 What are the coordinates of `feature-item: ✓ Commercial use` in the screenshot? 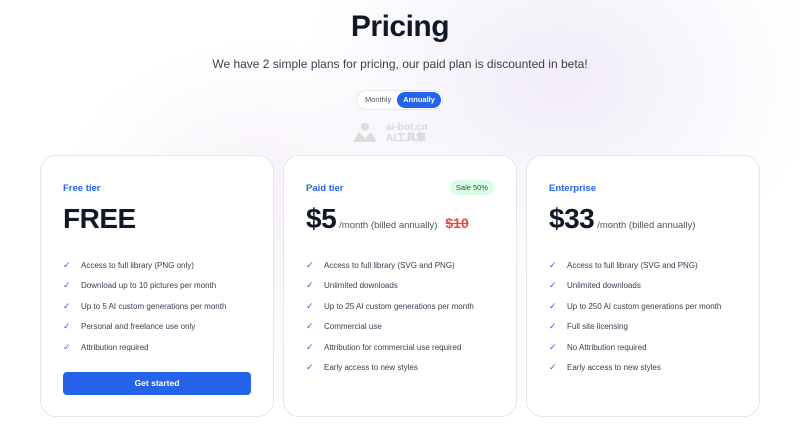 It's located at (390, 327).